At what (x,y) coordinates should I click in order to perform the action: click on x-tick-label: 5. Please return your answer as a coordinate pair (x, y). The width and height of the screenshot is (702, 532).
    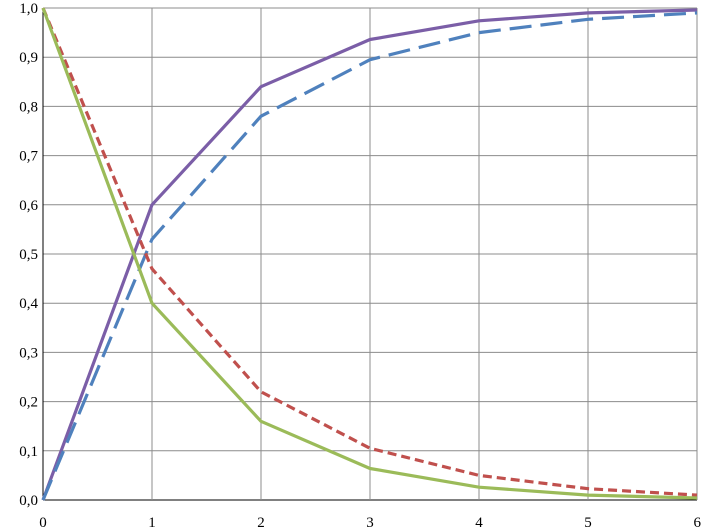
    Looking at the image, I should click on (588, 523).